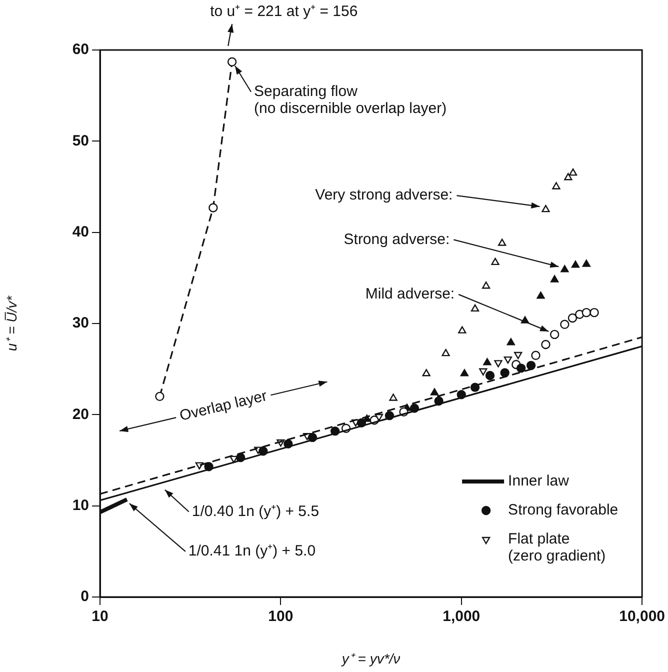 The height and width of the screenshot is (672, 668). Describe the element at coordinates (80, 231) in the screenshot. I see `y-tick-label: 40` at that location.